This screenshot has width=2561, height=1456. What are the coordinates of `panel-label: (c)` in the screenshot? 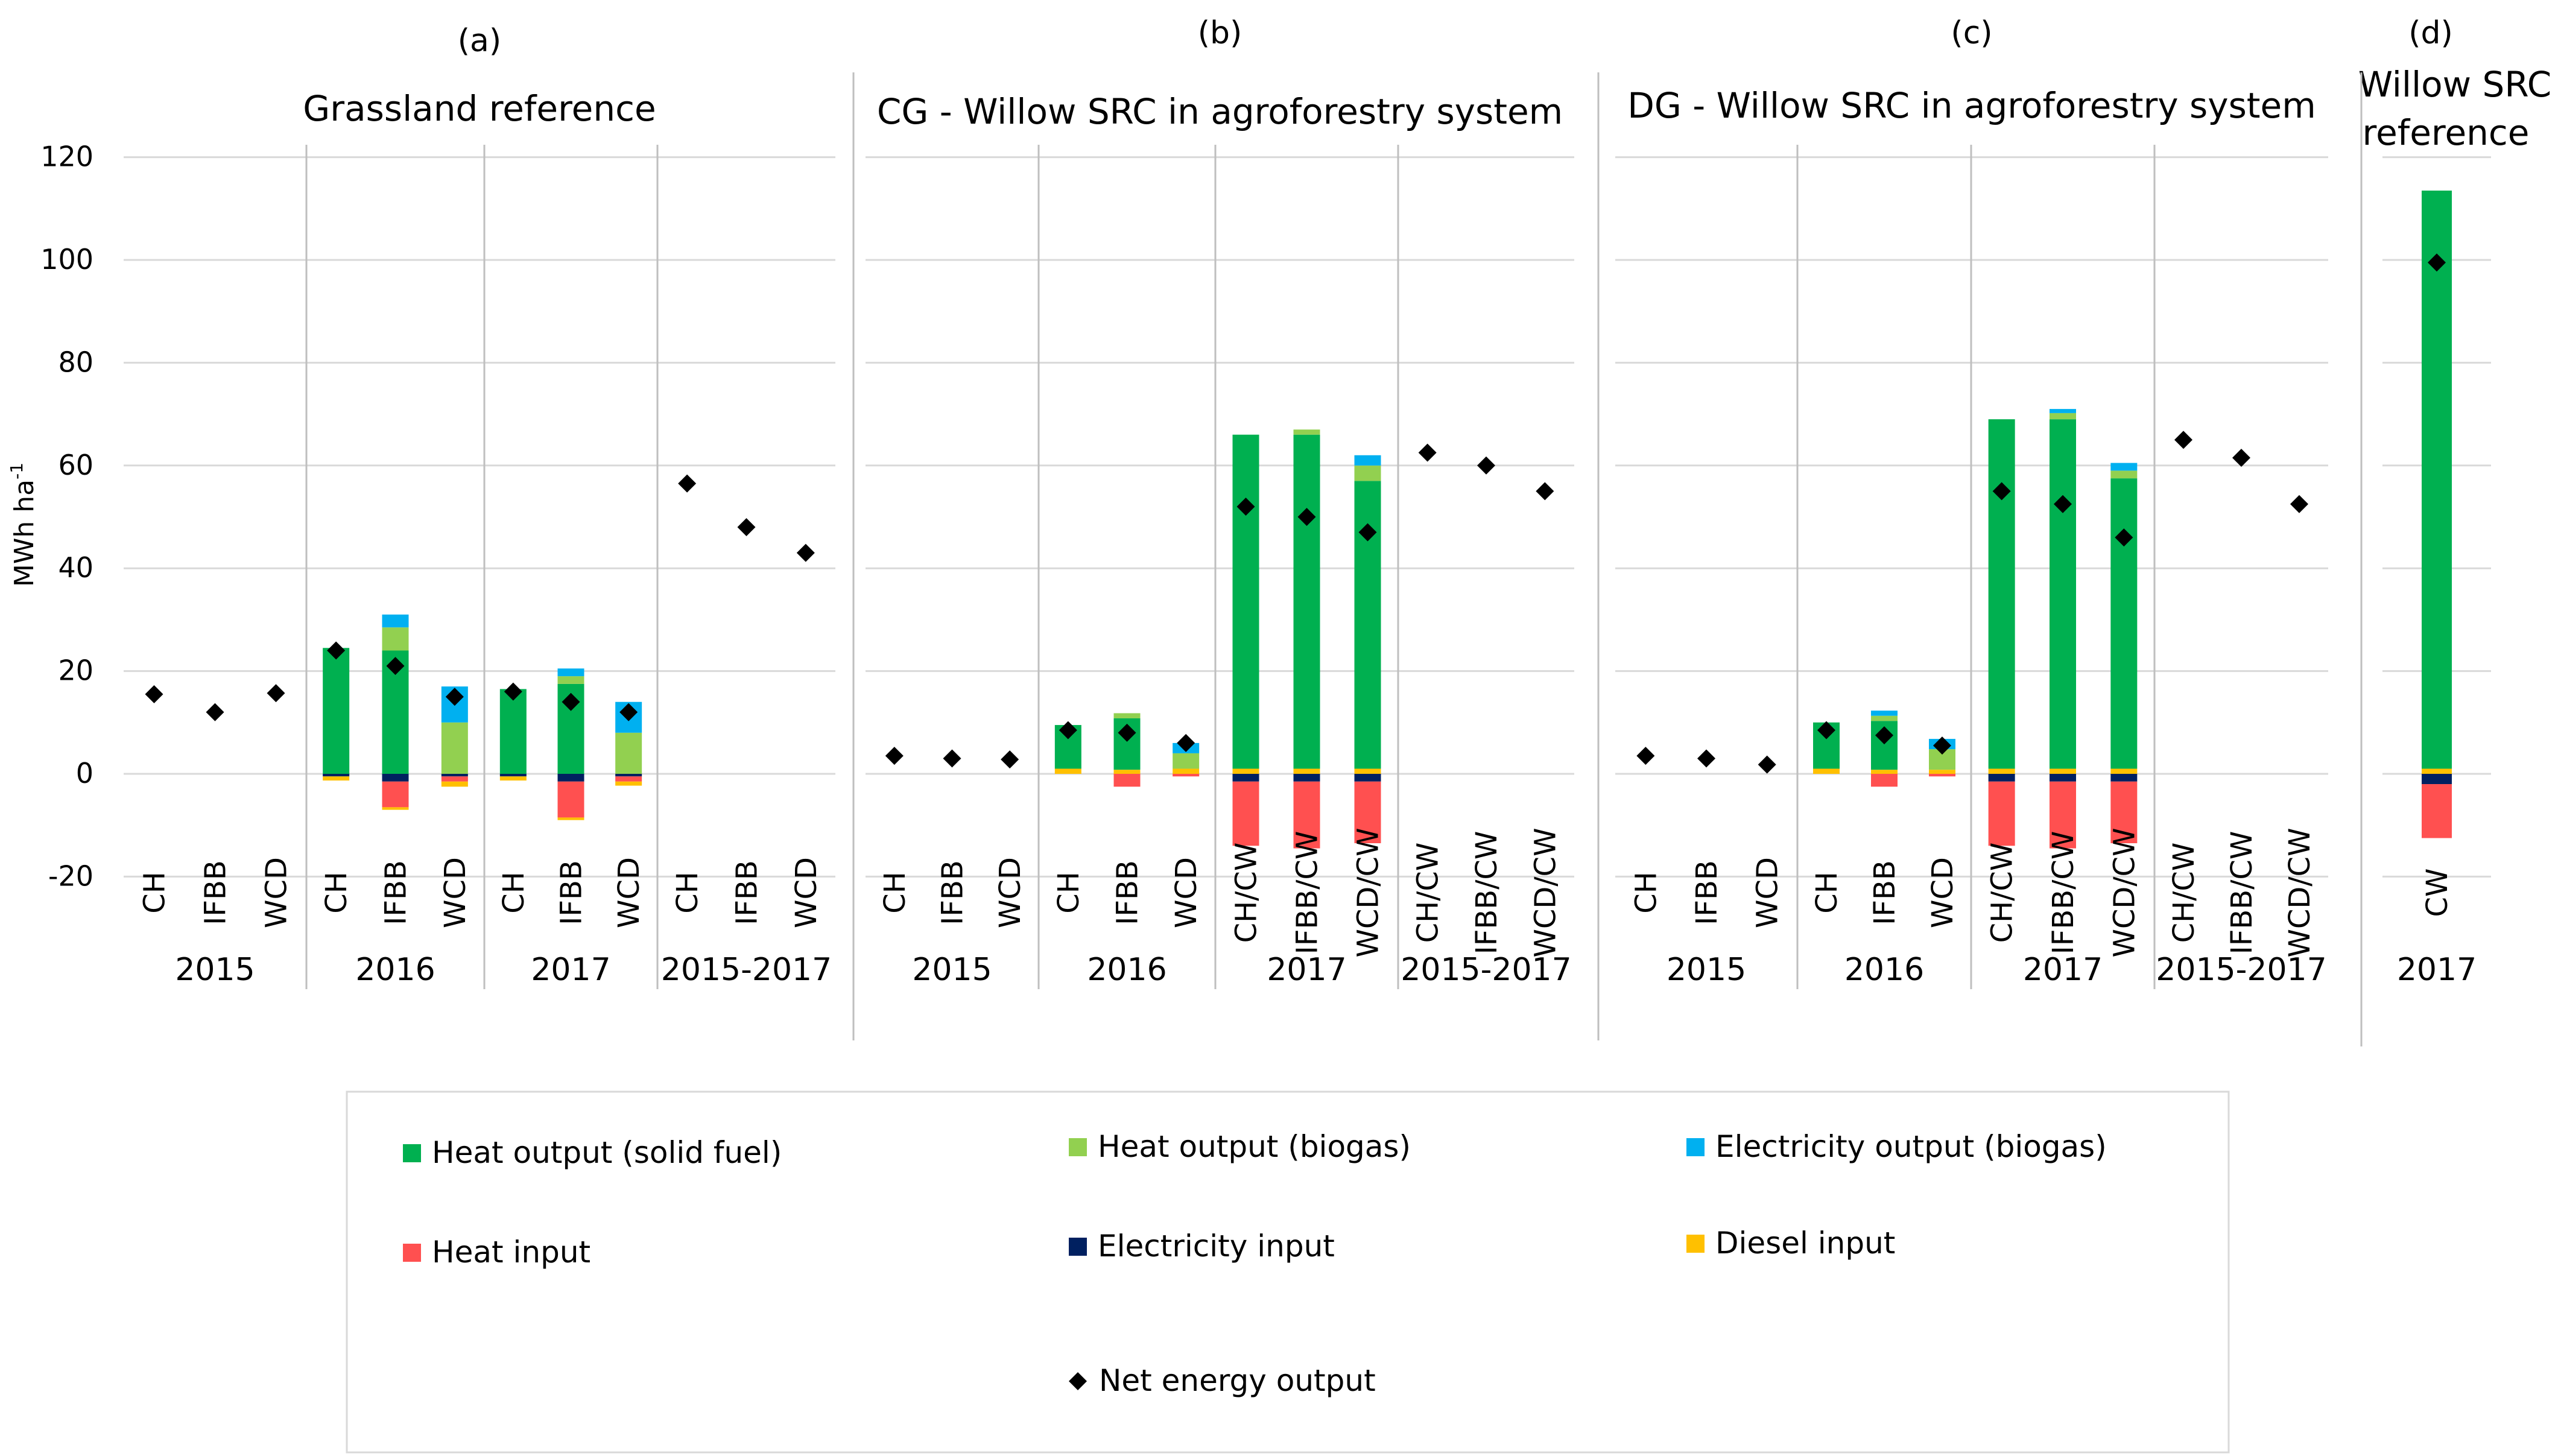 It's located at (1971, 33).